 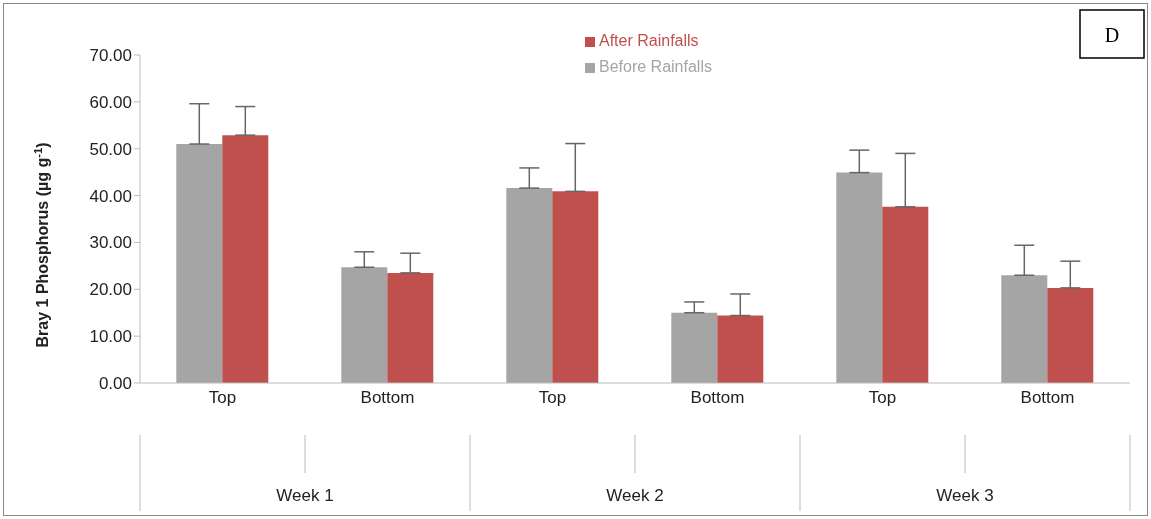 What do you see at coordinates (305, 495) in the screenshot?
I see `text: Week 1` at bounding box center [305, 495].